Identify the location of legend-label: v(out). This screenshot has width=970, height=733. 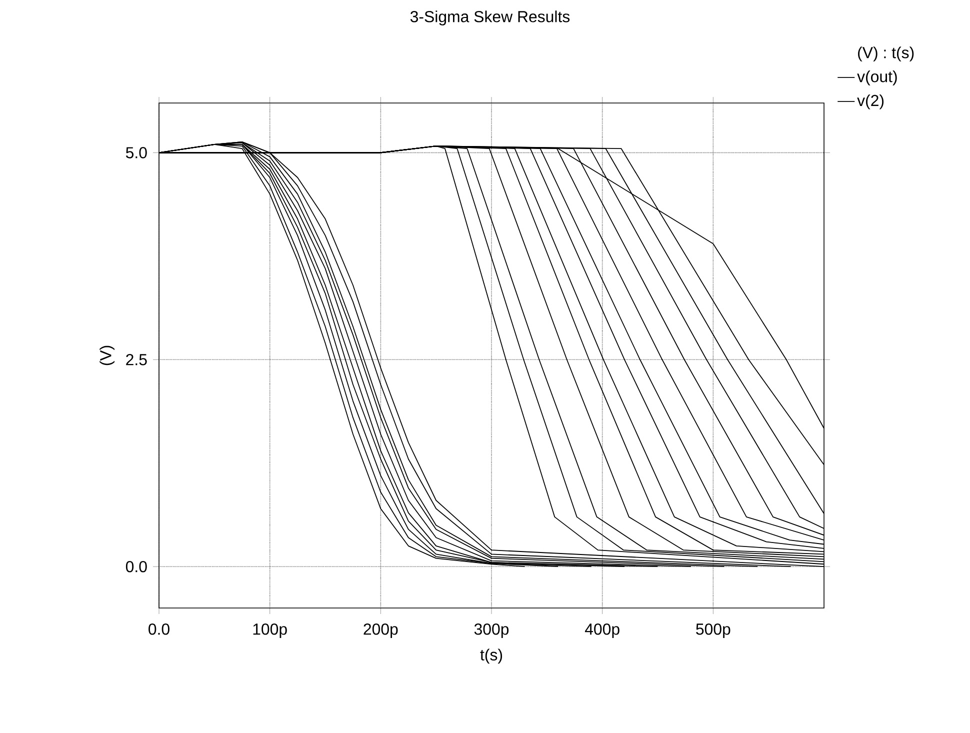
(877, 78).